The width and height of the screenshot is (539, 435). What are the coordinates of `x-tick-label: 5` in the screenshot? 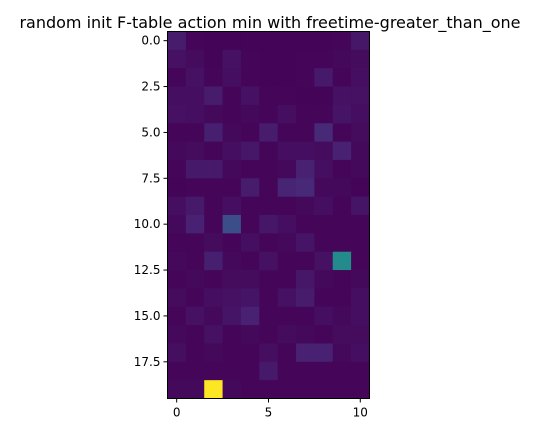 It's located at (269, 413).